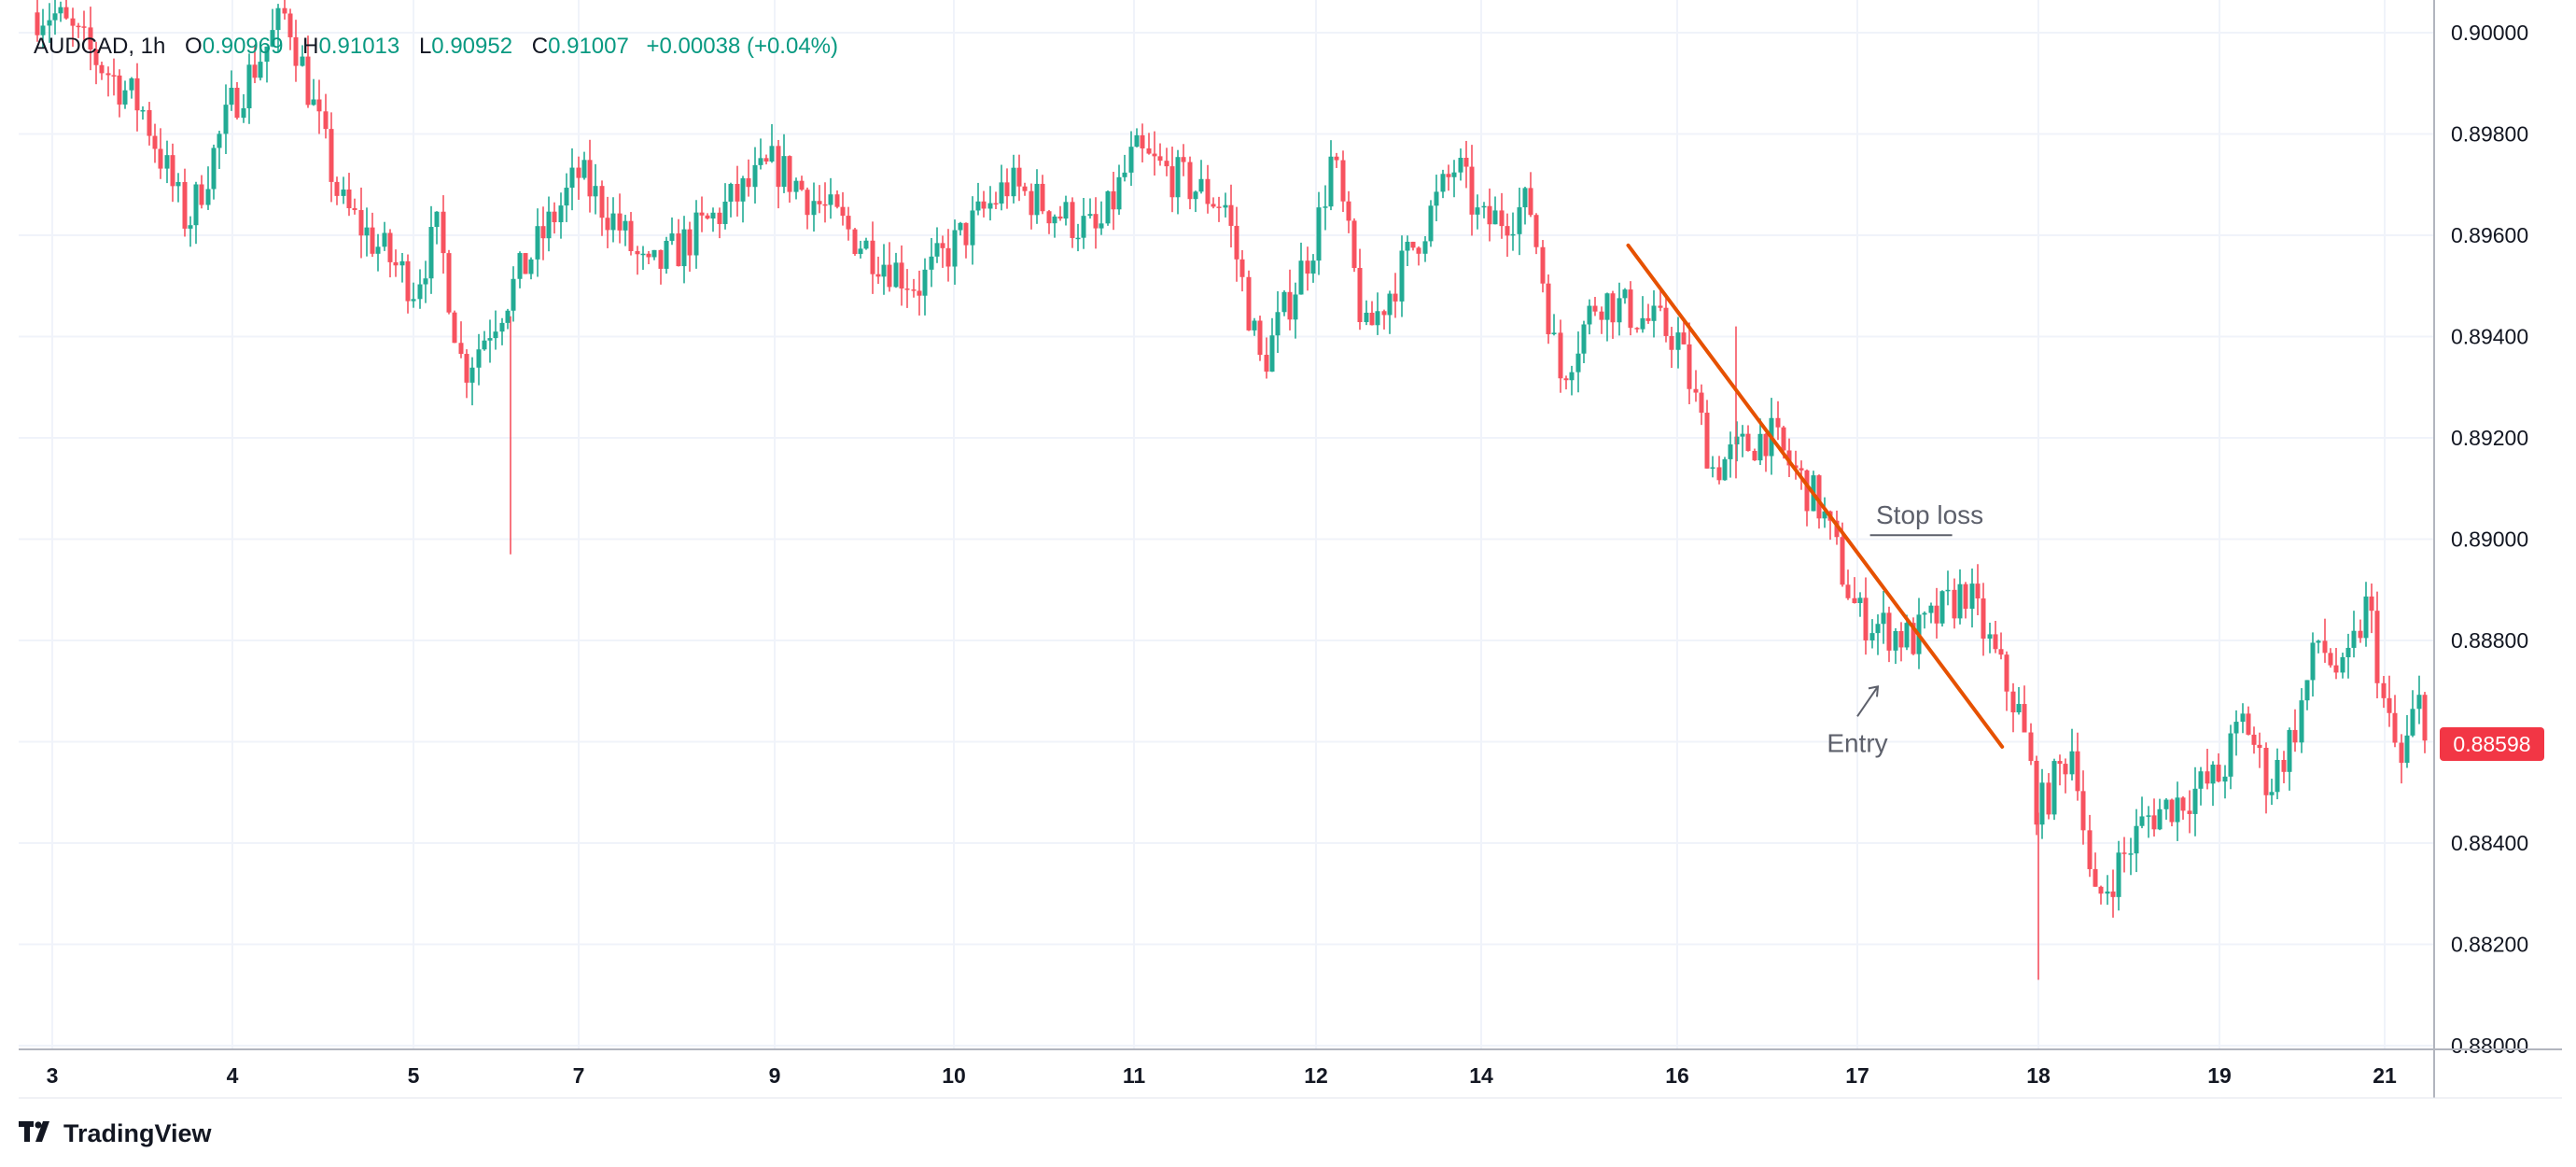 The width and height of the screenshot is (2576, 1167). I want to click on y-tick-label: 0.88800, so click(2489, 640).